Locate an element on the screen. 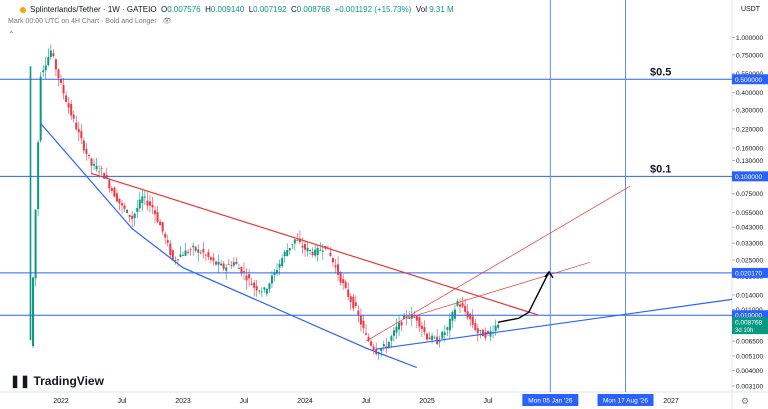  x-tick-label: 2025 is located at coordinates (427, 401).